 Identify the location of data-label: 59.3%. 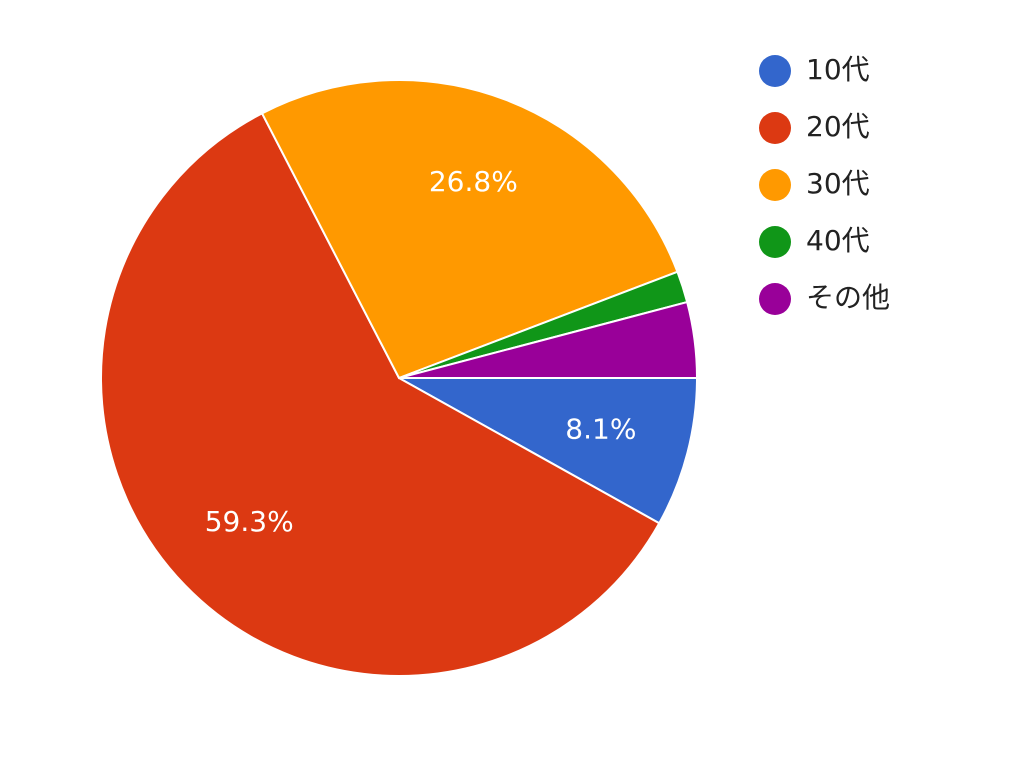
(249, 521).